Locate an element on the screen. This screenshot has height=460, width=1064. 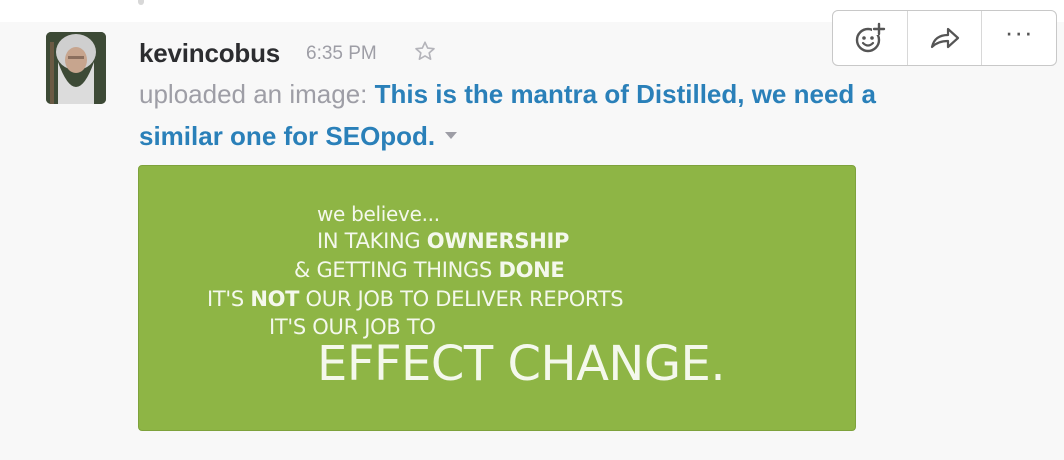
image-text-line6: EFFECT CHANGE. is located at coordinates (521, 364).